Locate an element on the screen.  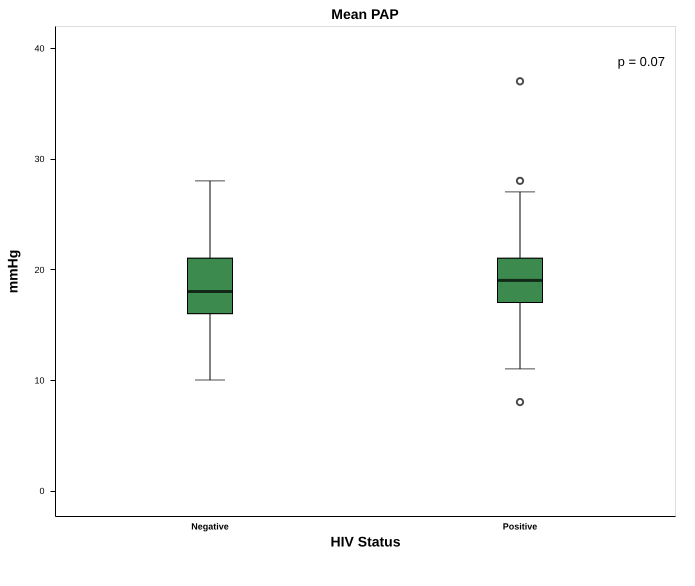
y-tick-label: 30 is located at coordinates (39, 159).